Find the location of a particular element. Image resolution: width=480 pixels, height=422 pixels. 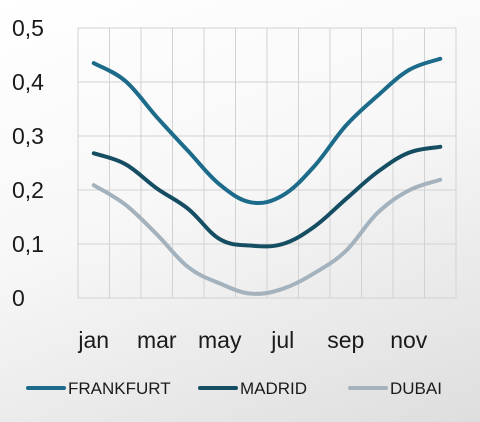

x-tick-label: nov is located at coordinates (409, 340).